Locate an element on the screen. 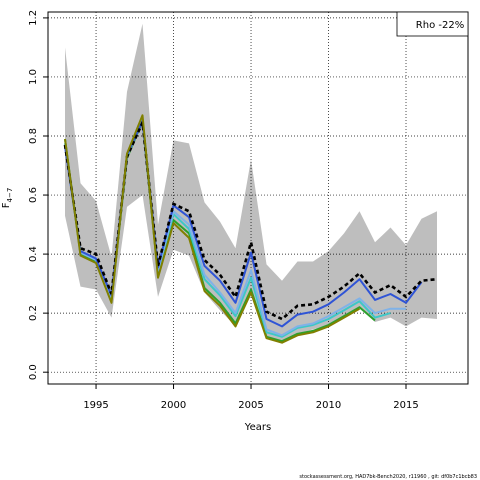 This screenshot has height=480, width=480. x-axis-title: Years is located at coordinates (257, 427).